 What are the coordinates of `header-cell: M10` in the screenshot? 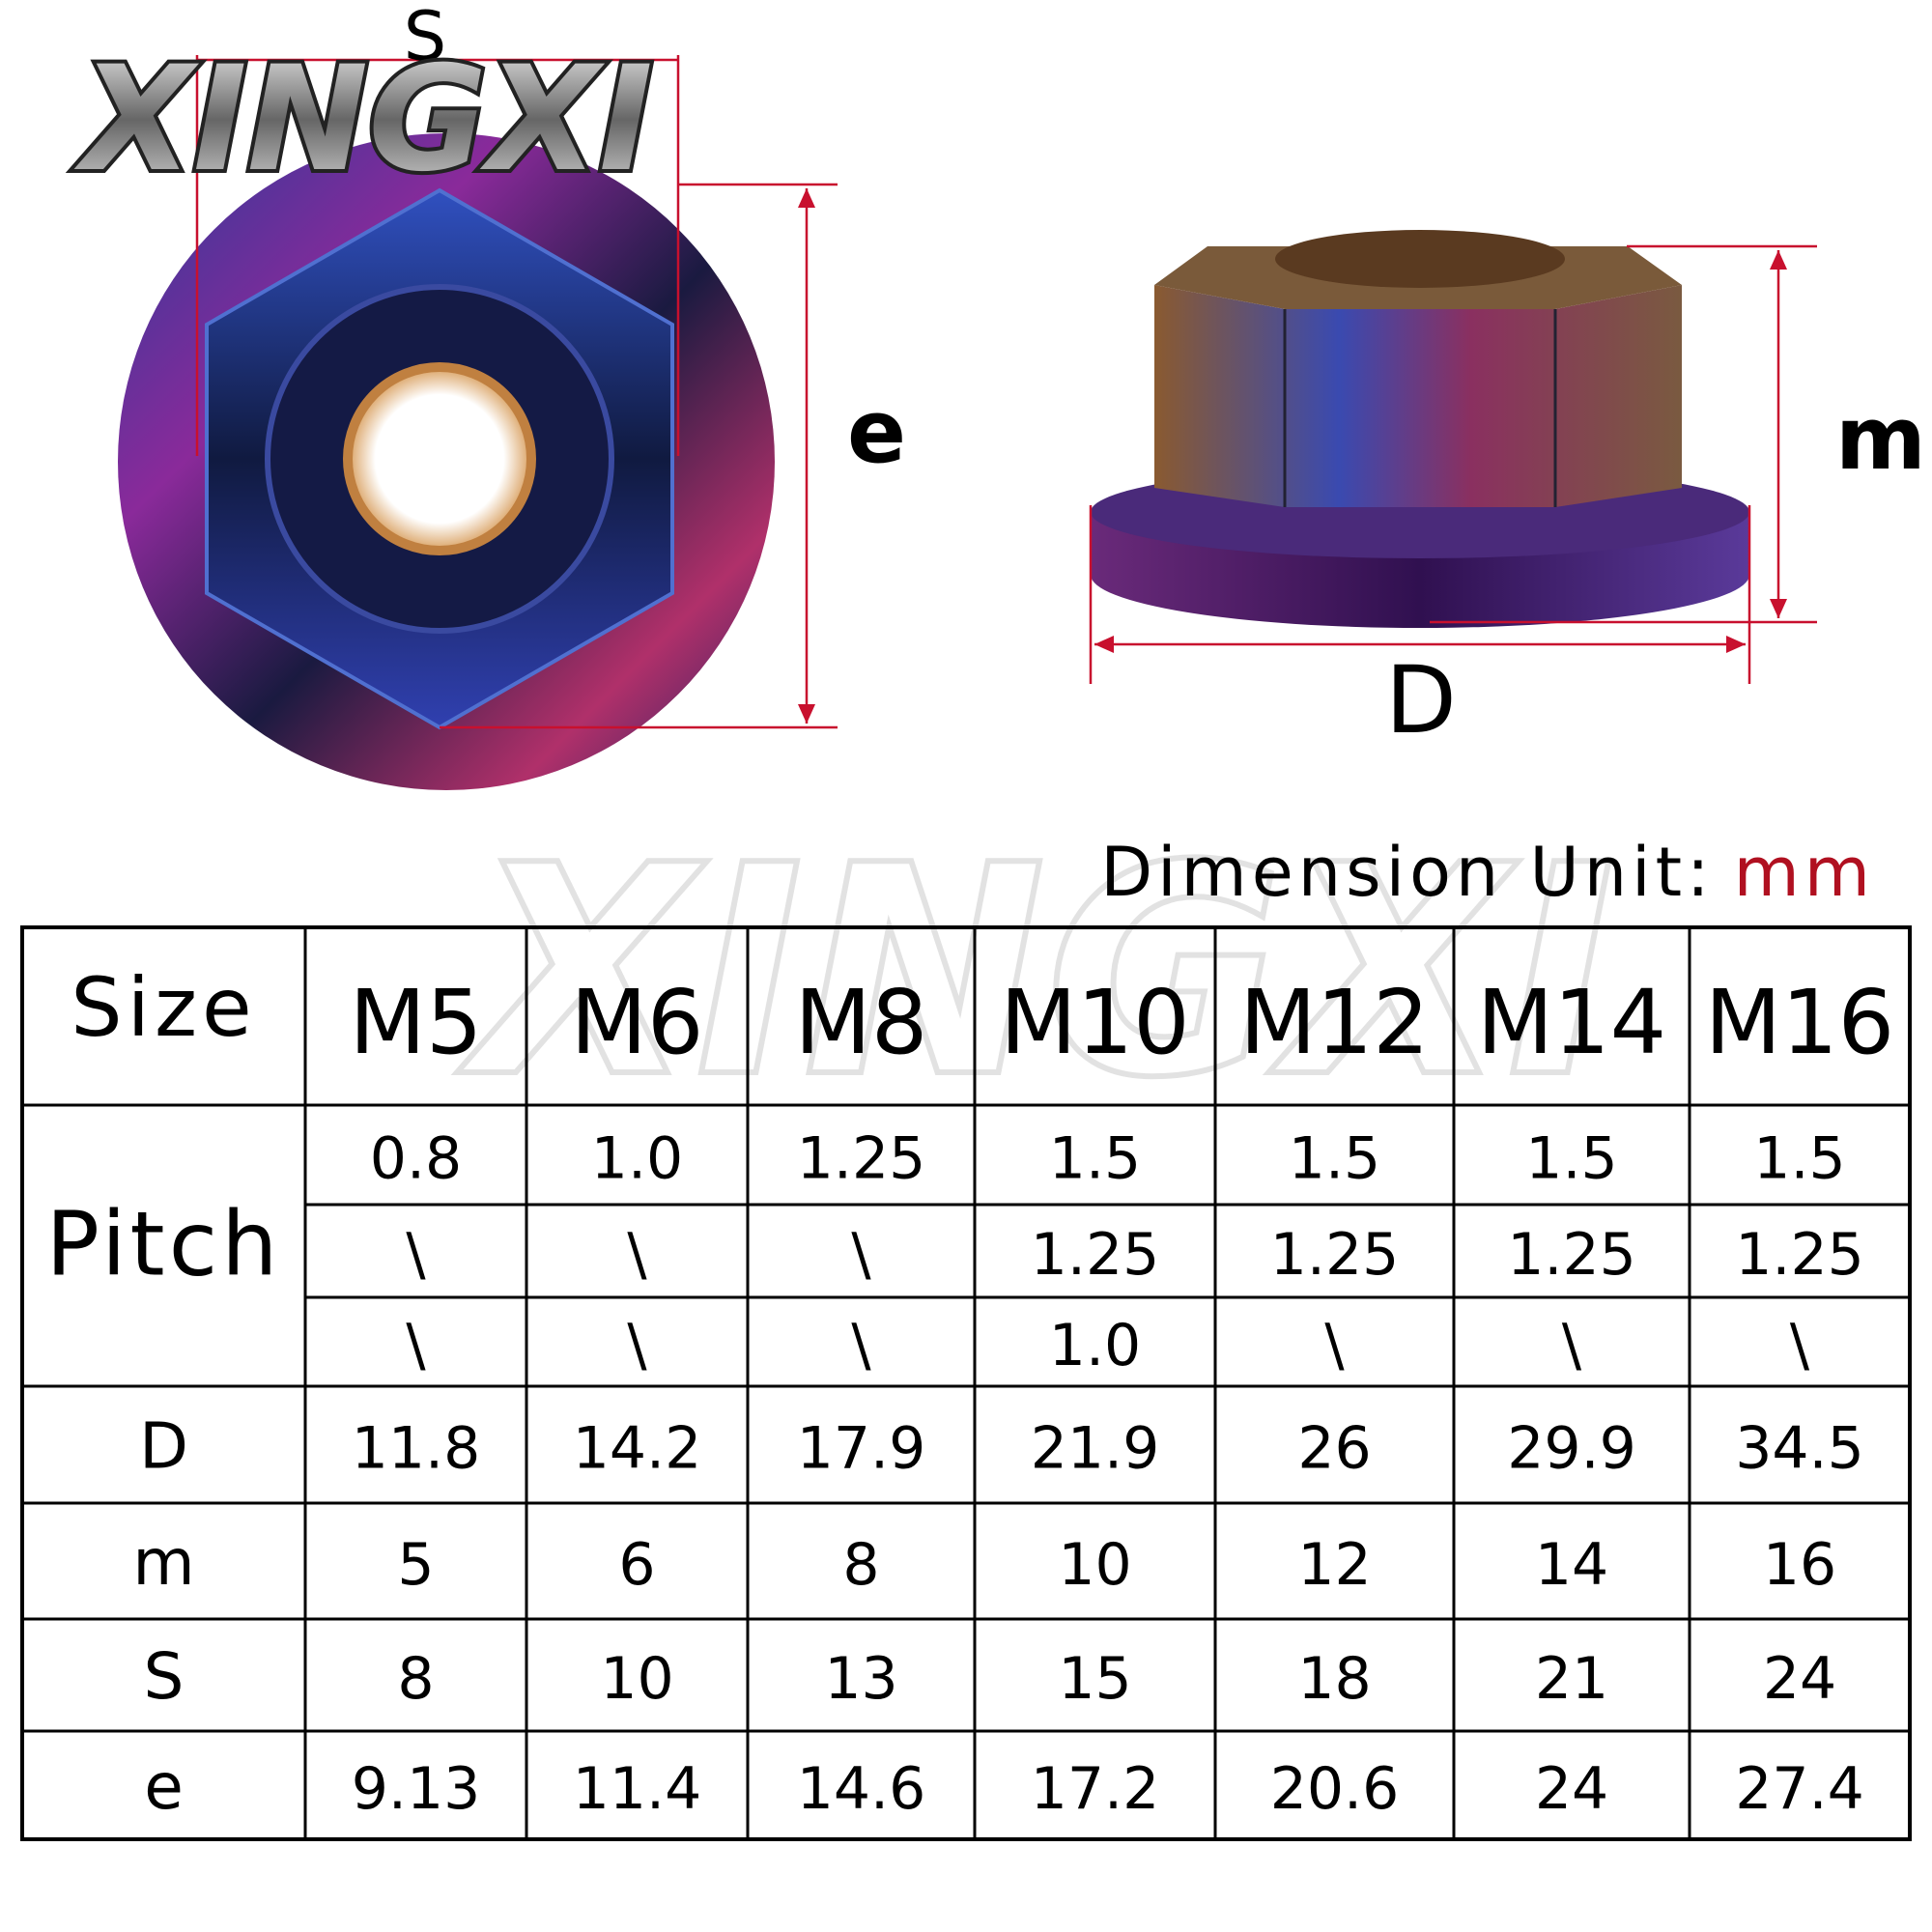 It's located at (1094, 1022).